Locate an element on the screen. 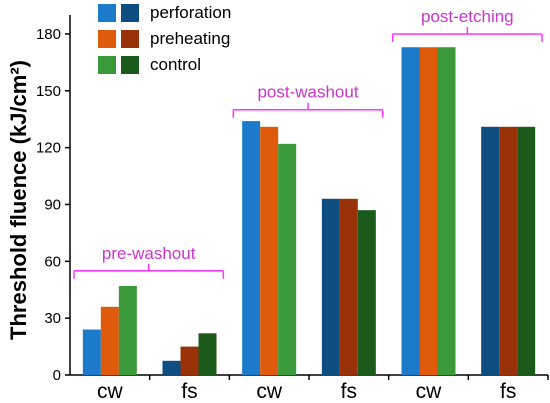 Image resolution: width=550 pixels, height=403 pixels. legend-swatch-perforation-cw is located at coordinates (107, 13).